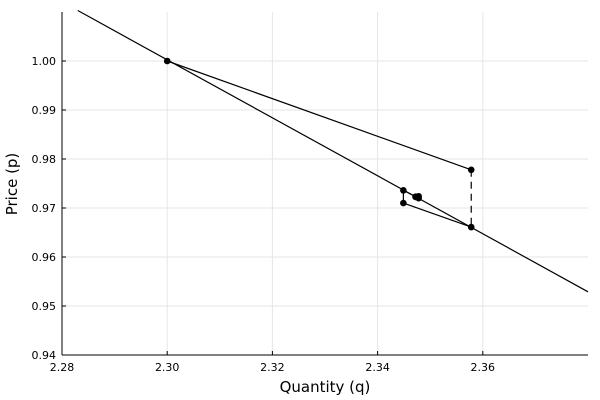 The image size is (600, 400). What do you see at coordinates (483, 367) in the screenshot?
I see `x-tick-label: 2.36` at bounding box center [483, 367].